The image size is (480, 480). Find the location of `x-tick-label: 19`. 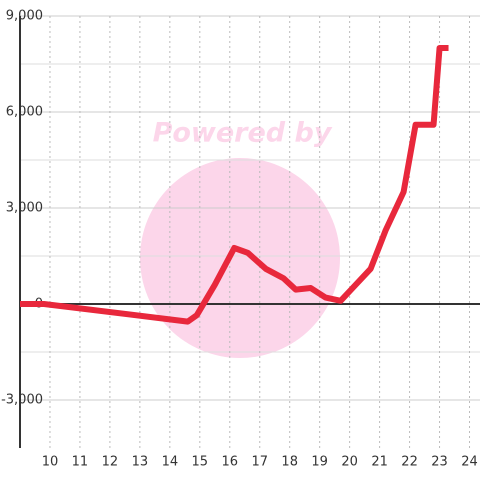

x-tick-label: 19 is located at coordinates (319, 462).